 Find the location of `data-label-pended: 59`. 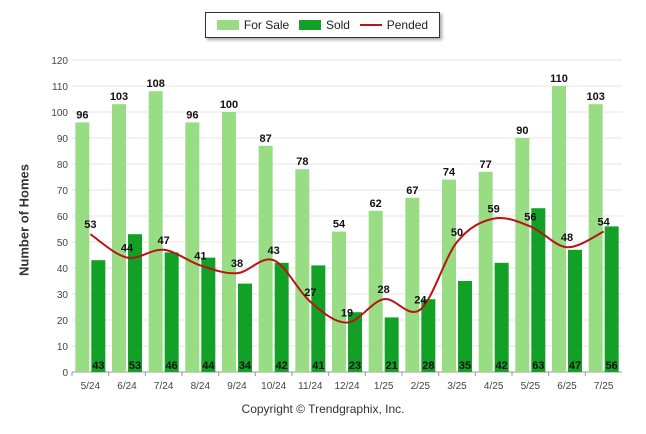

data-label-pended: 59 is located at coordinates (494, 210).